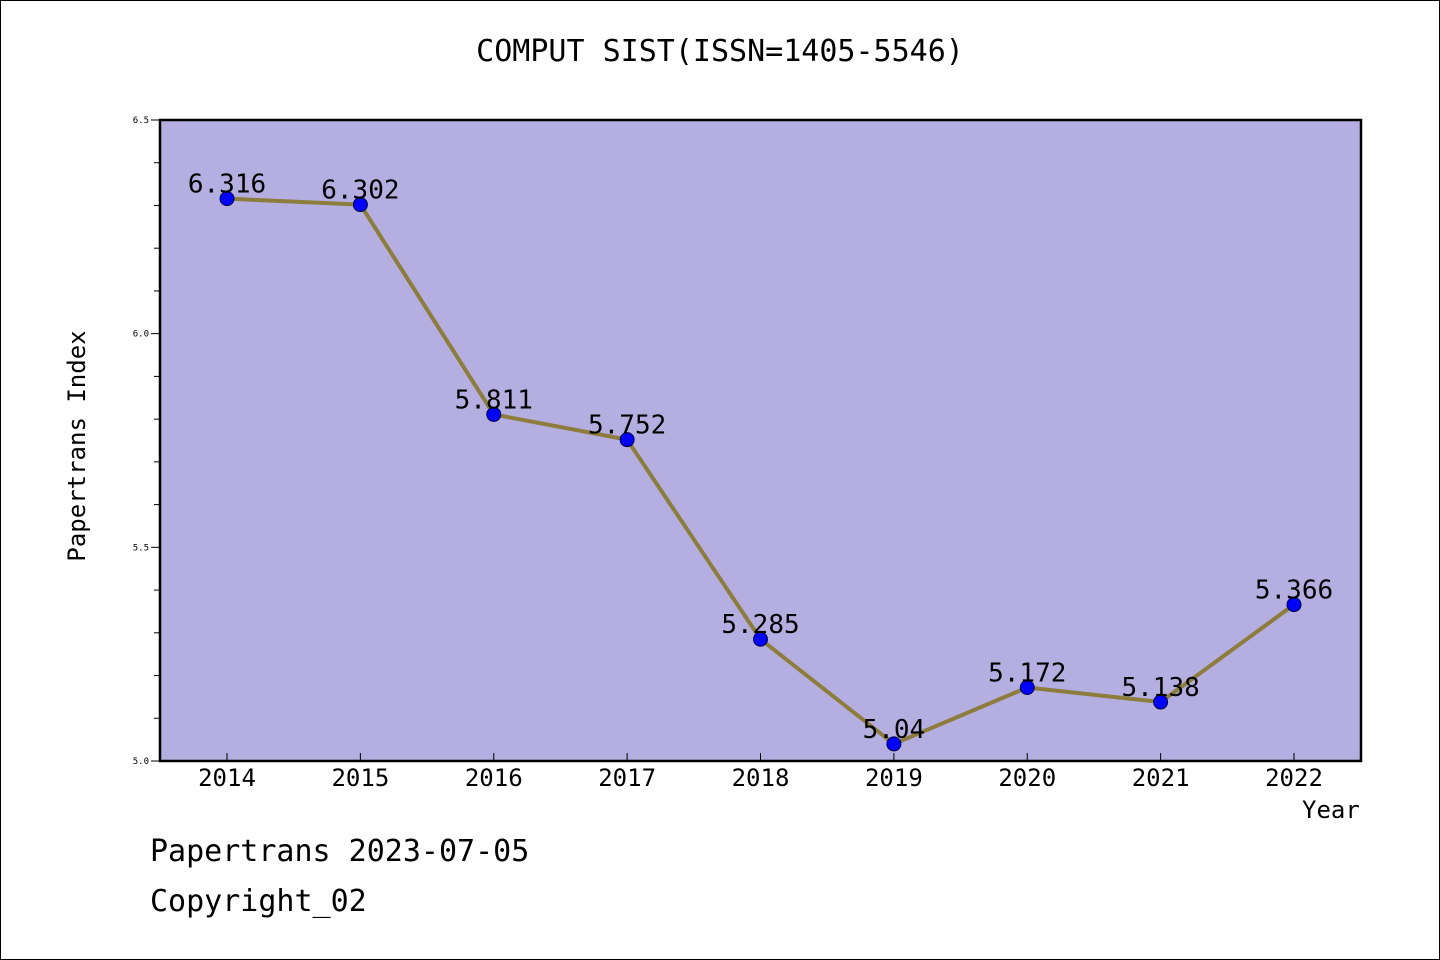  What do you see at coordinates (1294, 591) in the screenshot?
I see `data-label: 5.366` at bounding box center [1294, 591].